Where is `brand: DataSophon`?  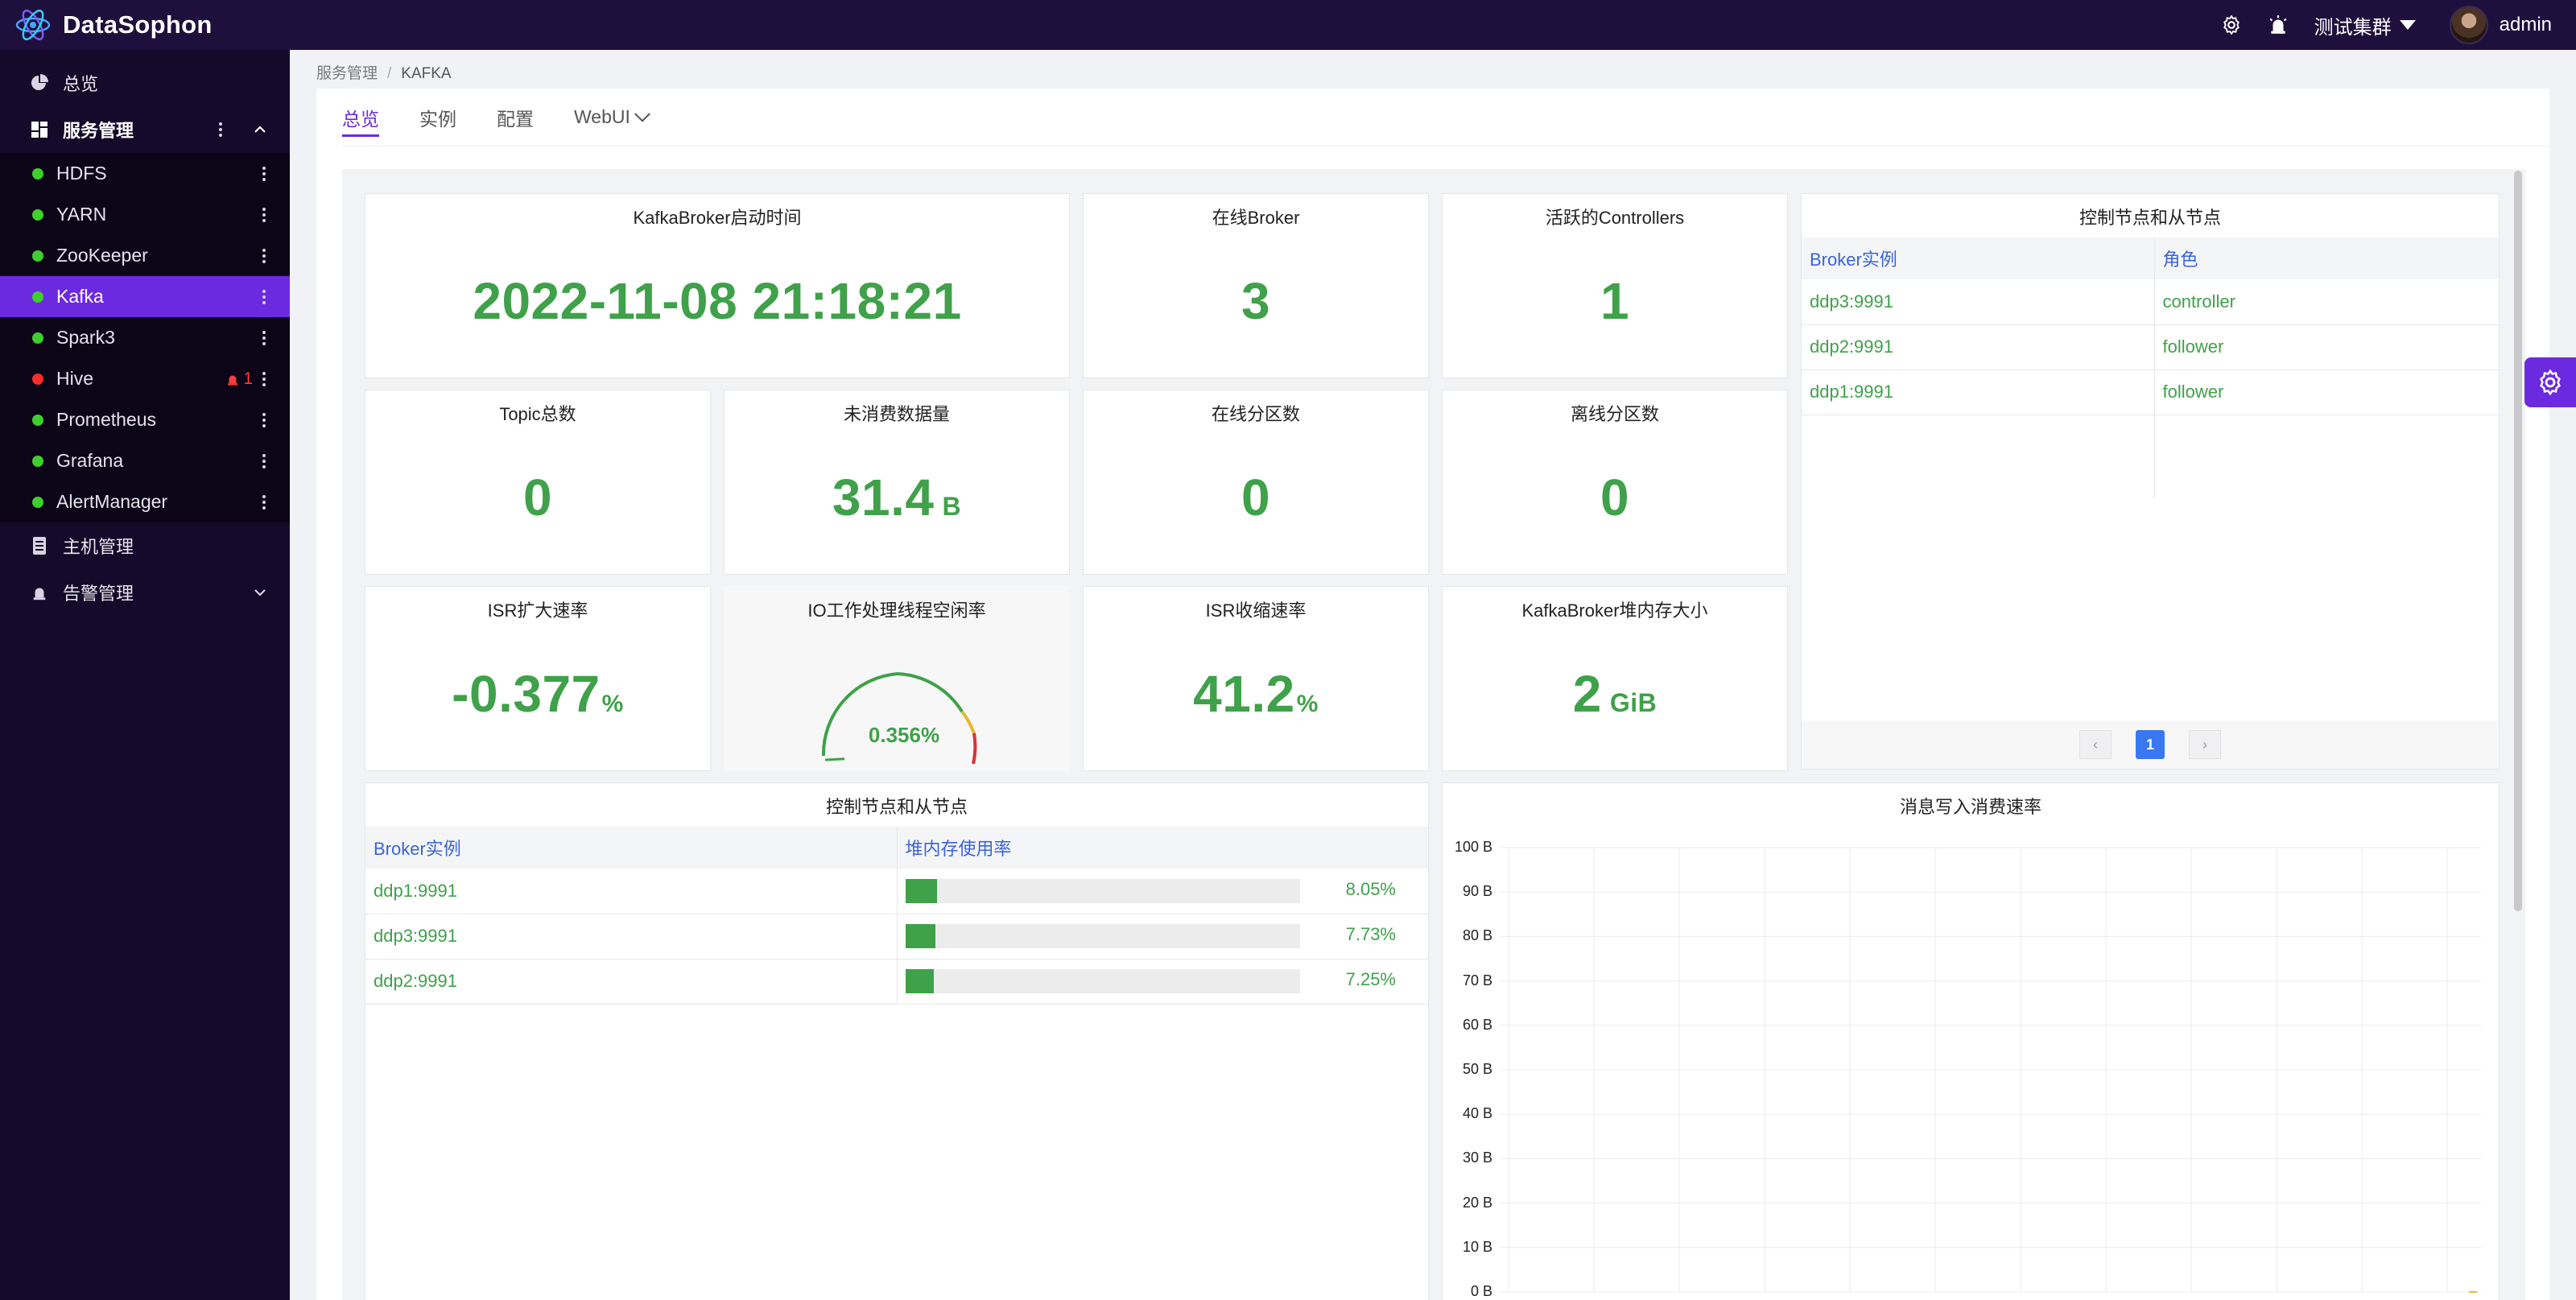
brand: DataSophon is located at coordinates (106, 25).